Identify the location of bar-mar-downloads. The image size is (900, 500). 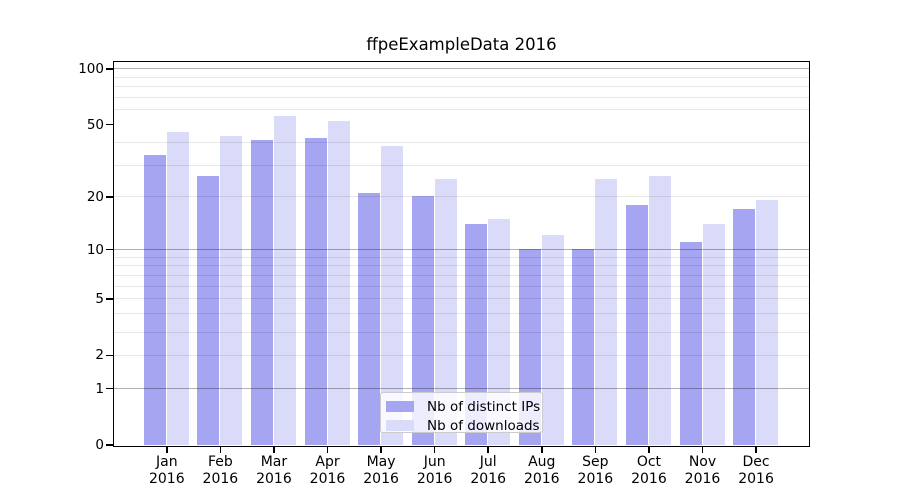
(284, 281).